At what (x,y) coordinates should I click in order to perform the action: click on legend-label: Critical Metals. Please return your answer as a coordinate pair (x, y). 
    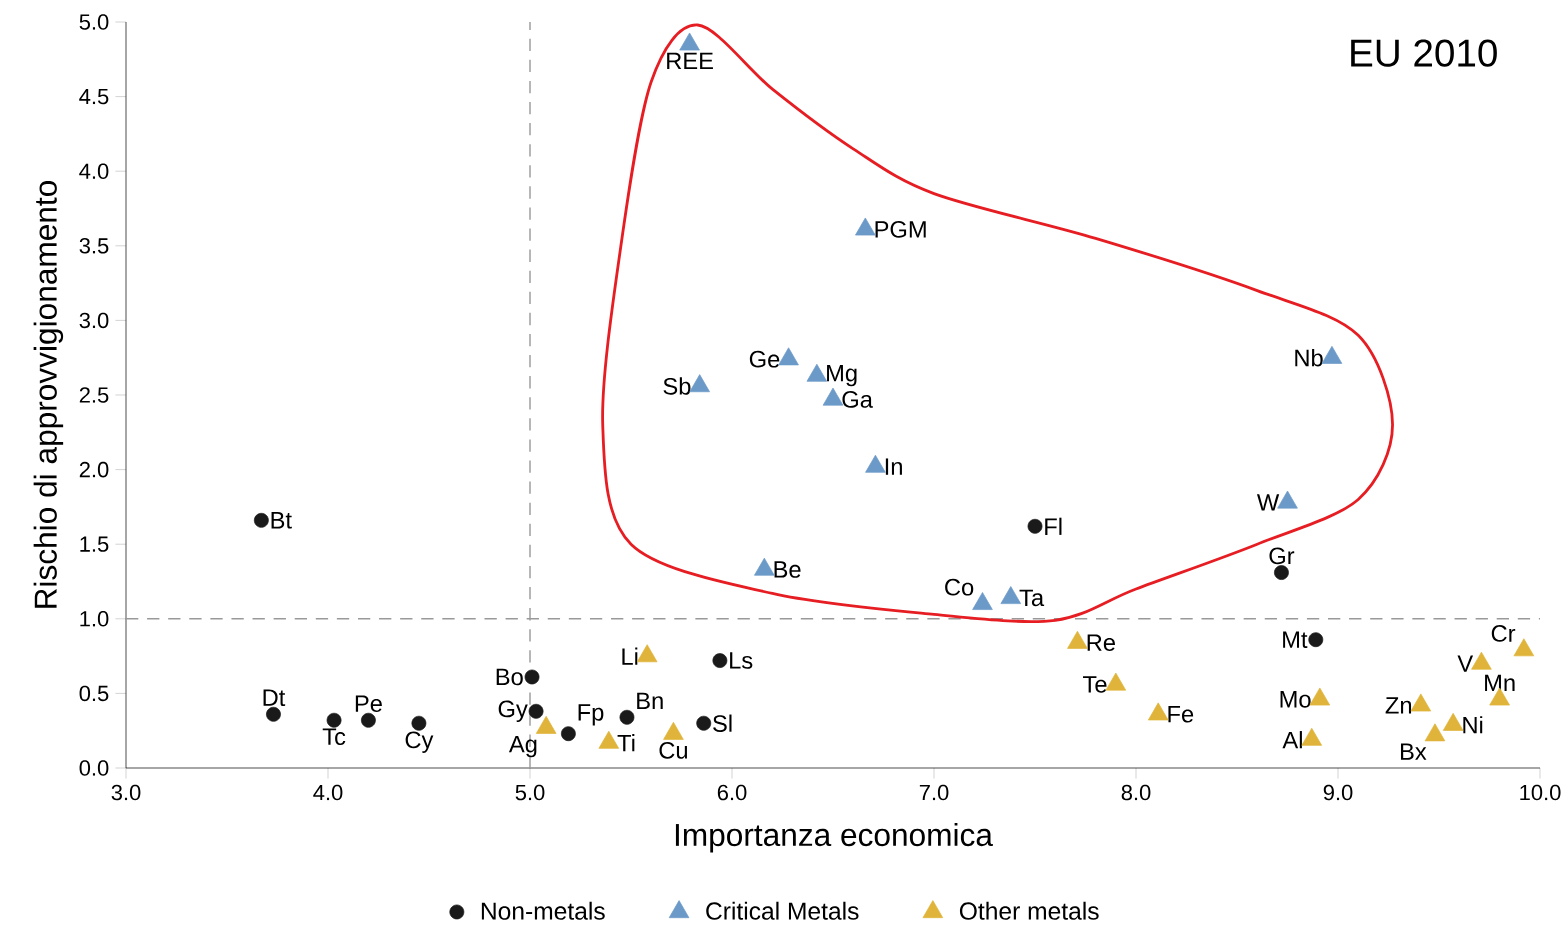
    Looking at the image, I should click on (782, 910).